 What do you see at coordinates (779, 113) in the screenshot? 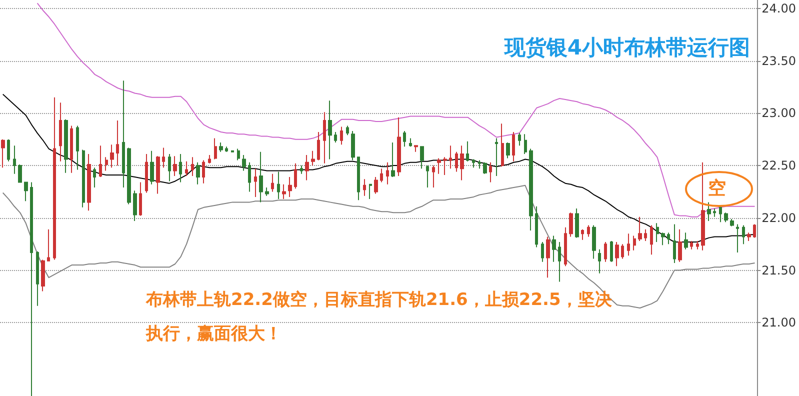
I see `y-tick-label: 23.00` at bounding box center [779, 113].